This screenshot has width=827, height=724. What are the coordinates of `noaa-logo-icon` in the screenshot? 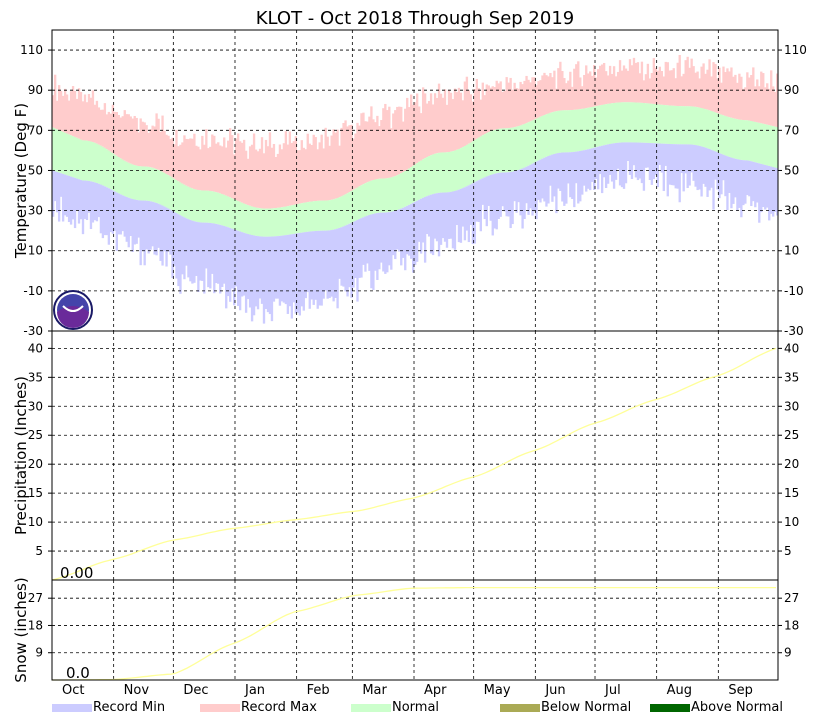 It's located at (73, 310).